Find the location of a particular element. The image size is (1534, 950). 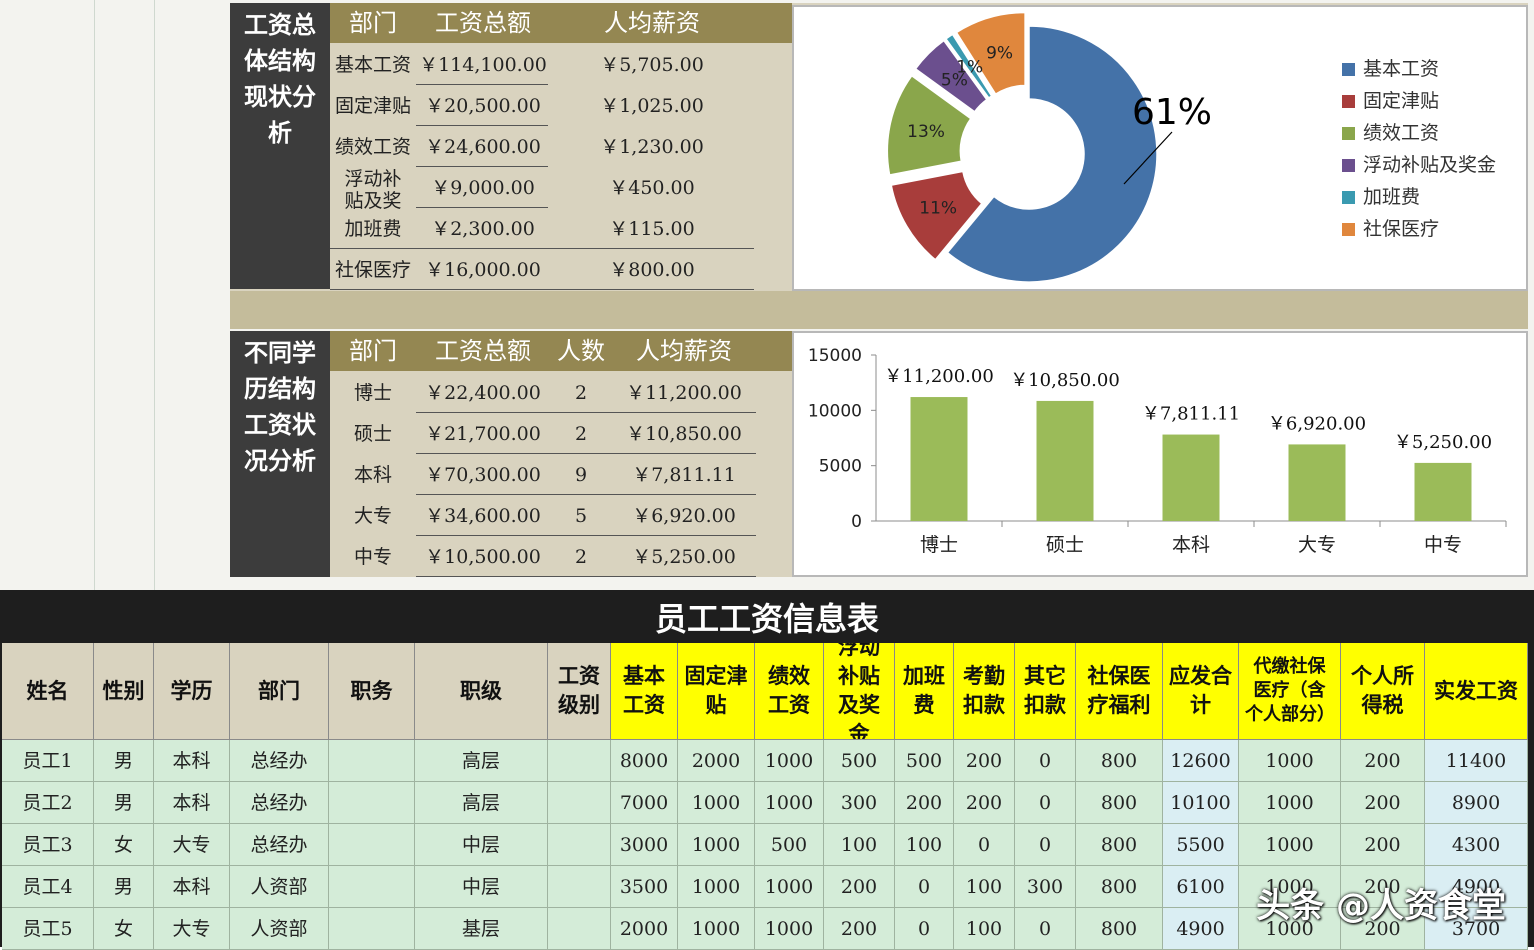

table-cell: 8900 is located at coordinates (1476, 803).